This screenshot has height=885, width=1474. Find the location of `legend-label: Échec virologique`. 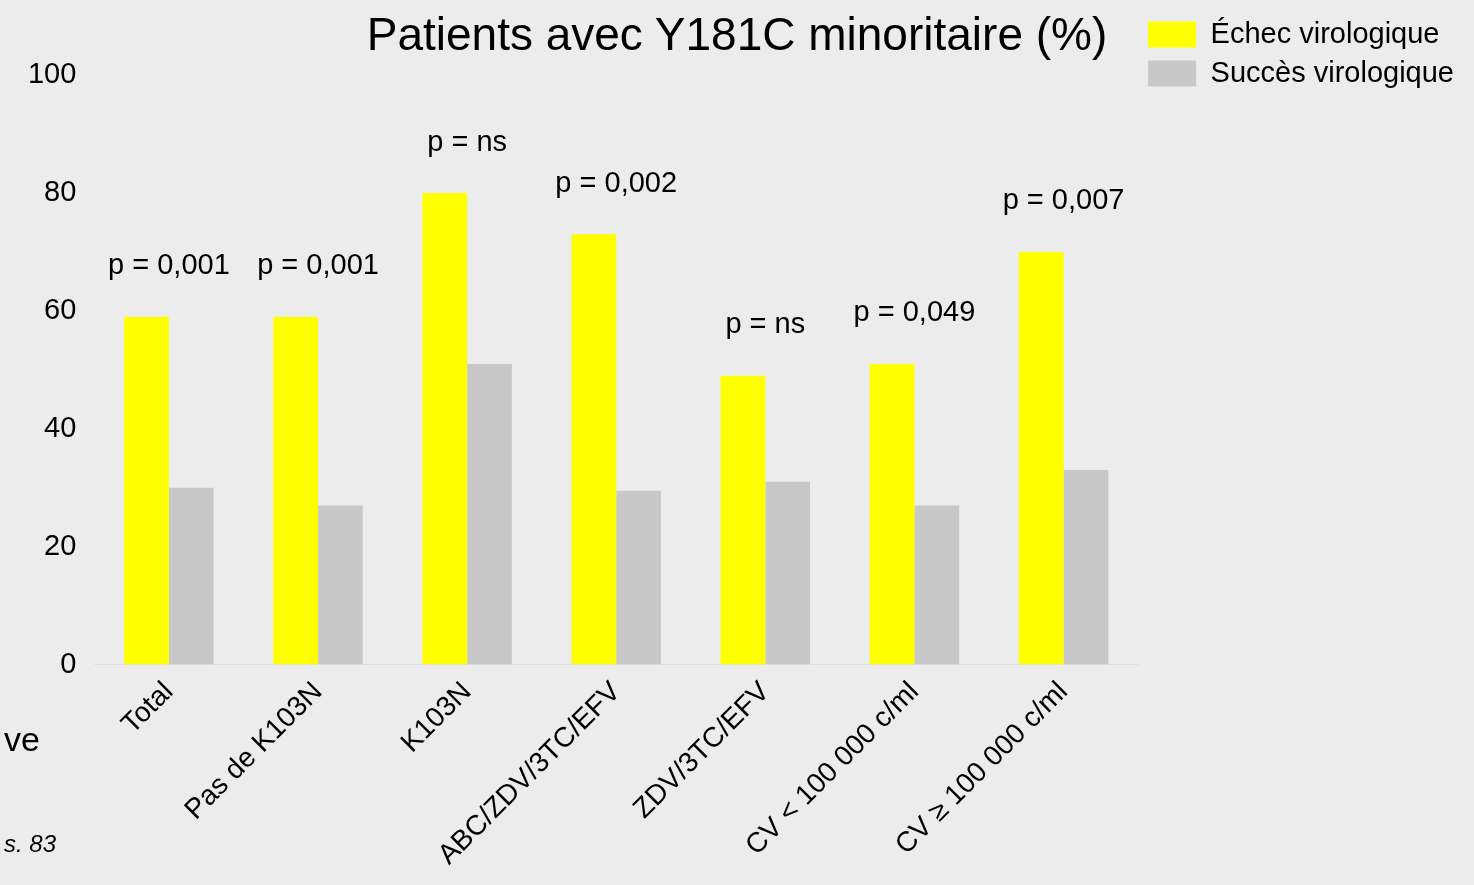

legend-label: Échec virologique is located at coordinates (1325, 32).